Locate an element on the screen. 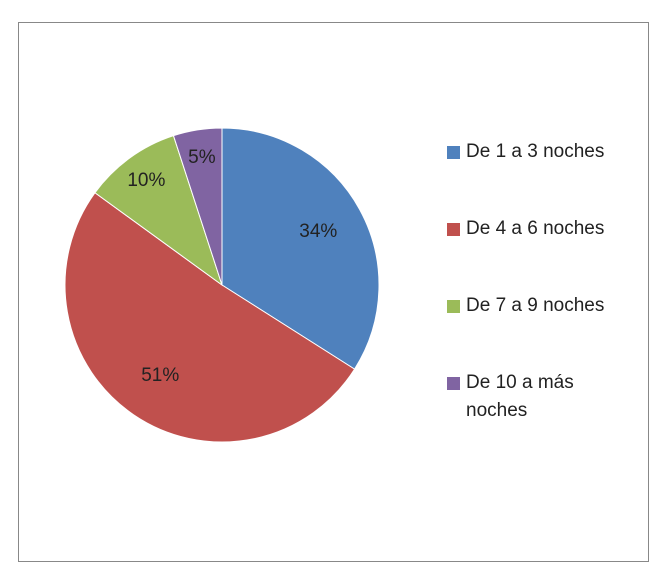  legend-label: De 1 a 3 noches is located at coordinates (535, 151).